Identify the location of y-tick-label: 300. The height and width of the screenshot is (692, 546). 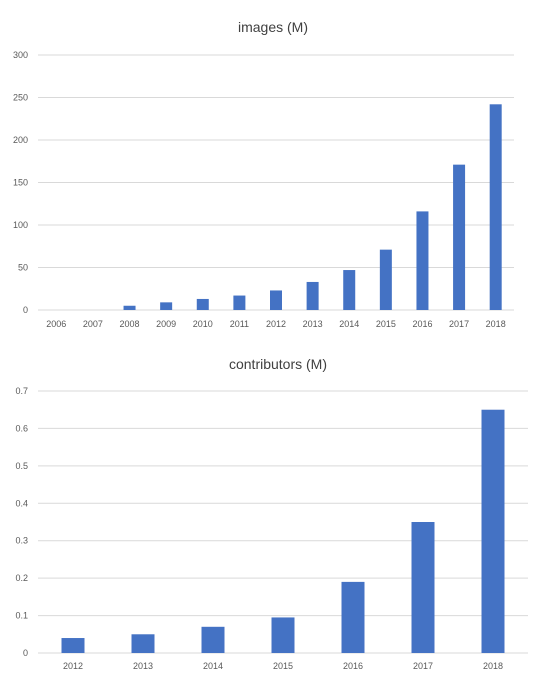
(20, 55).